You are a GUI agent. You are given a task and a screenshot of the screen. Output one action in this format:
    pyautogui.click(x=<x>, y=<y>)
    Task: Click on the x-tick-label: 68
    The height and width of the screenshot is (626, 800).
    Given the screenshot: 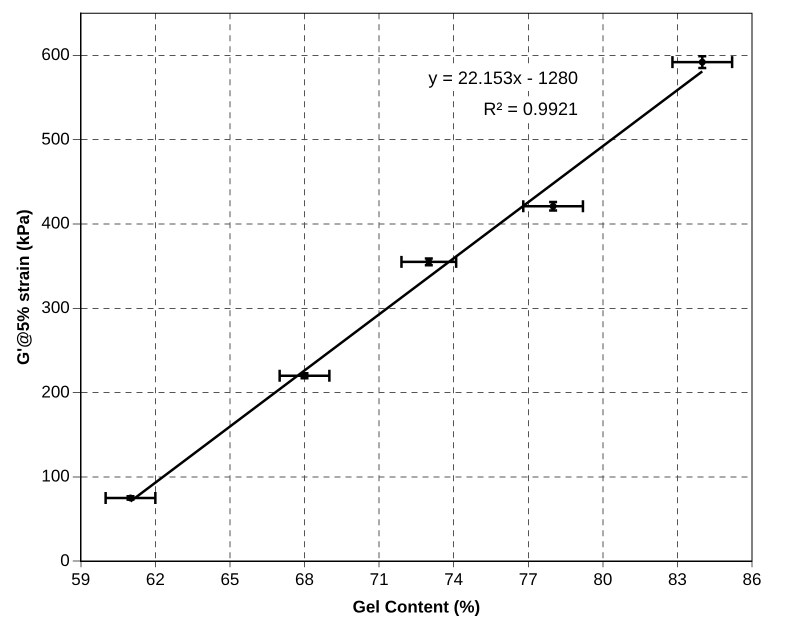 What is the action you would take?
    pyautogui.click(x=304, y=580)
    